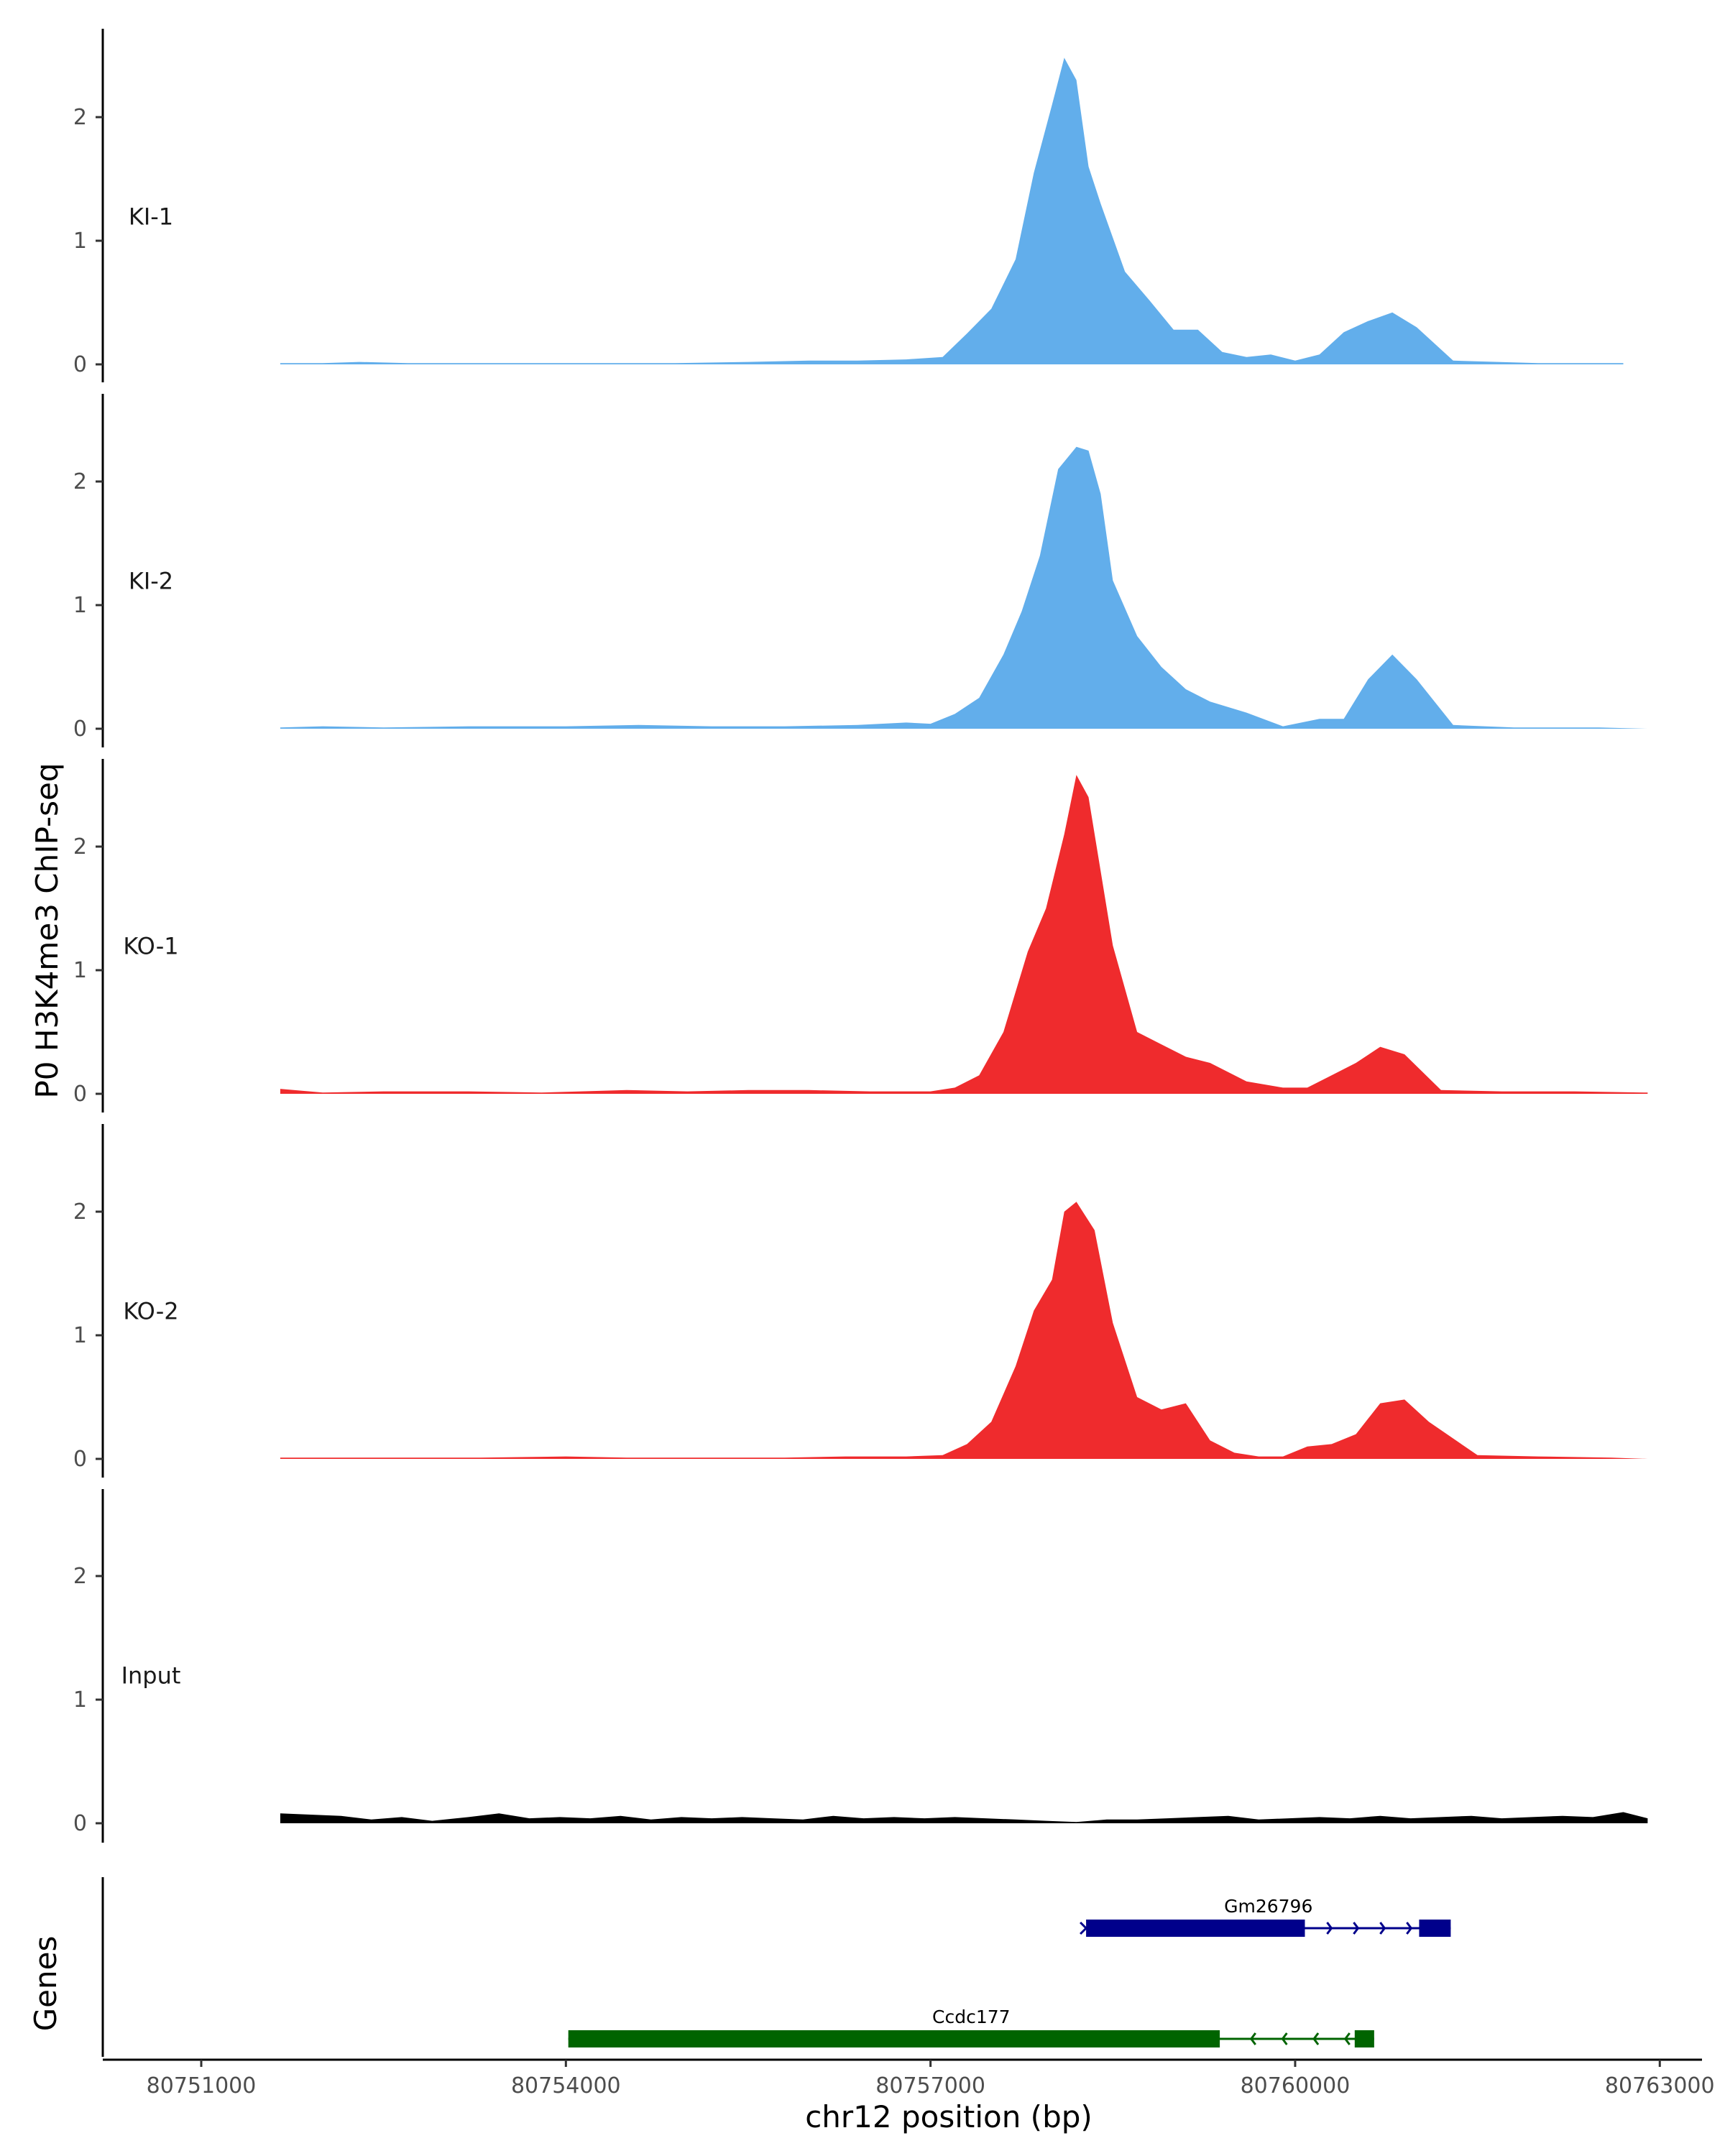 The image size is (1725, 2156). I want to click on genes-axis-title: Genes, so click(45, 1984).